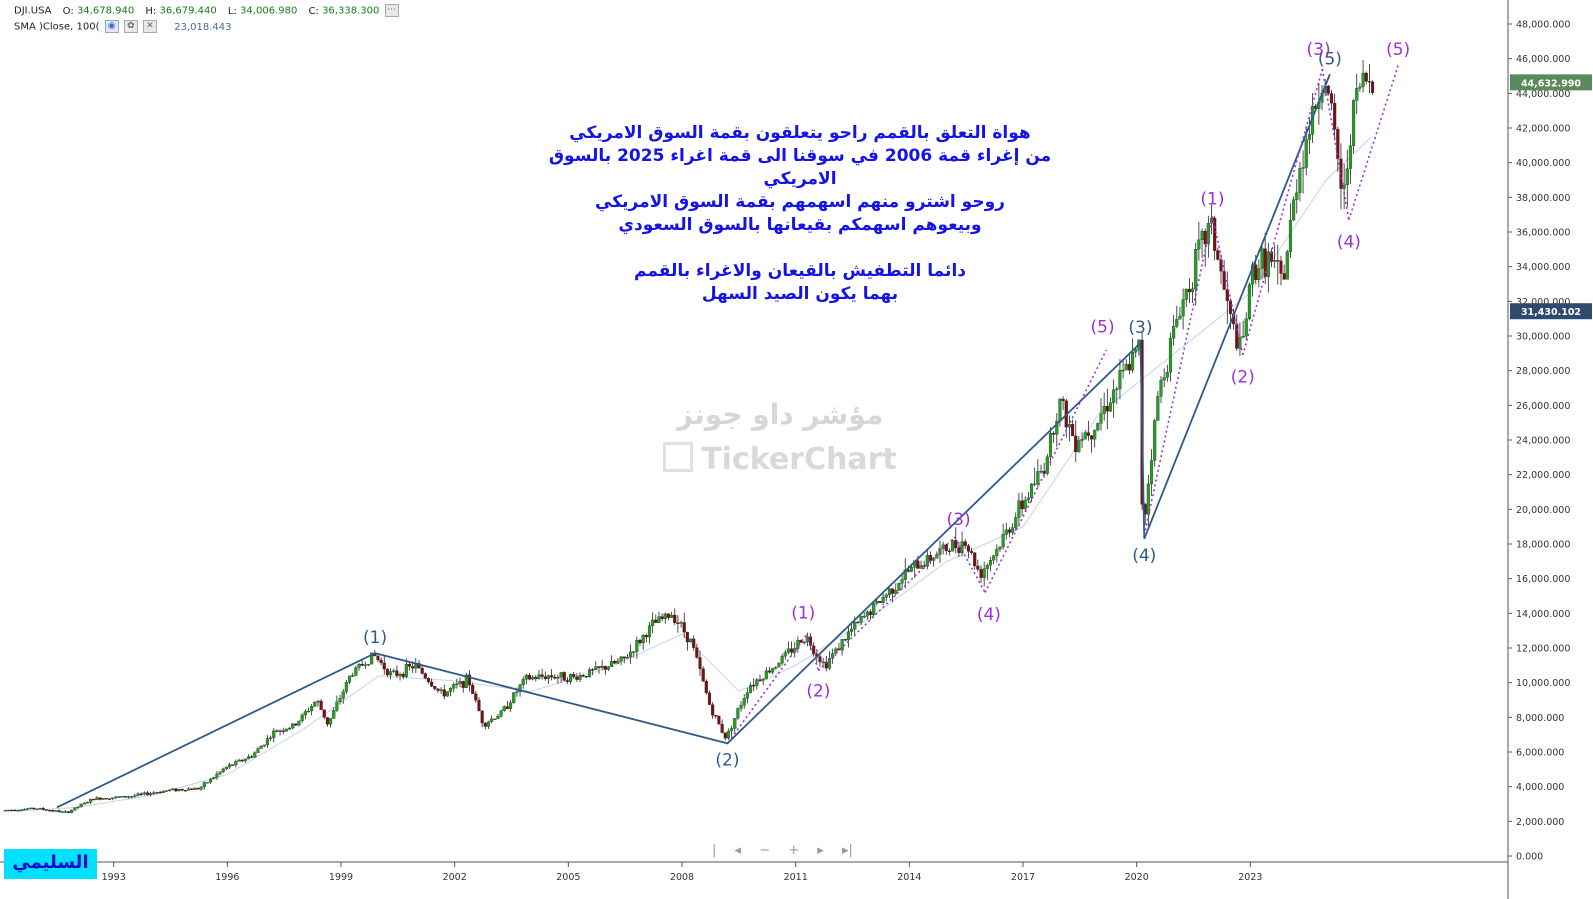 The width and height of the screenshot is (1593, 899). I want to click on x-tick-label: 1993, so click(114, 877).